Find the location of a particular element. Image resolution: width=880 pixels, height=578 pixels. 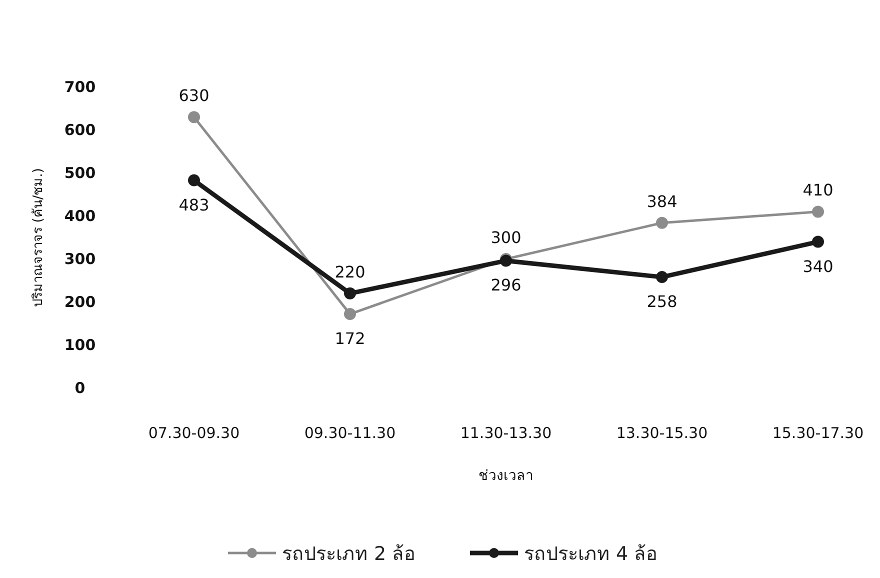

y-tick-label: 700 is located at coordinates (80, 87).